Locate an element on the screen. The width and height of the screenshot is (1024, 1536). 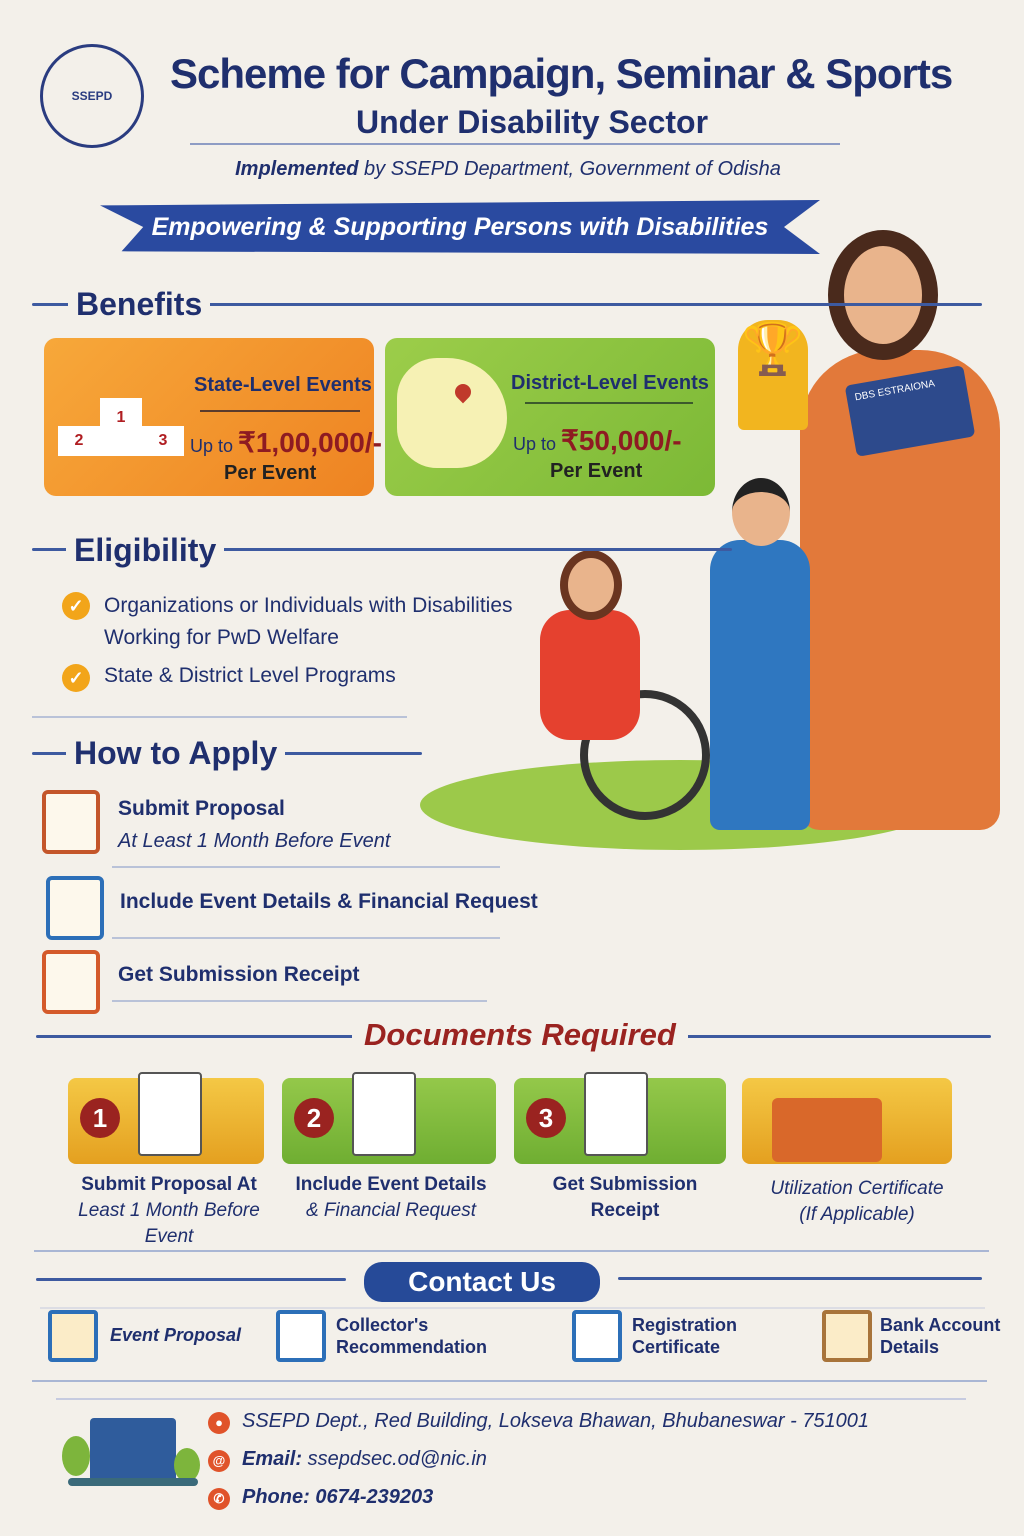
step-title: Get Submission Receipt is located at coordinates (239, 974).